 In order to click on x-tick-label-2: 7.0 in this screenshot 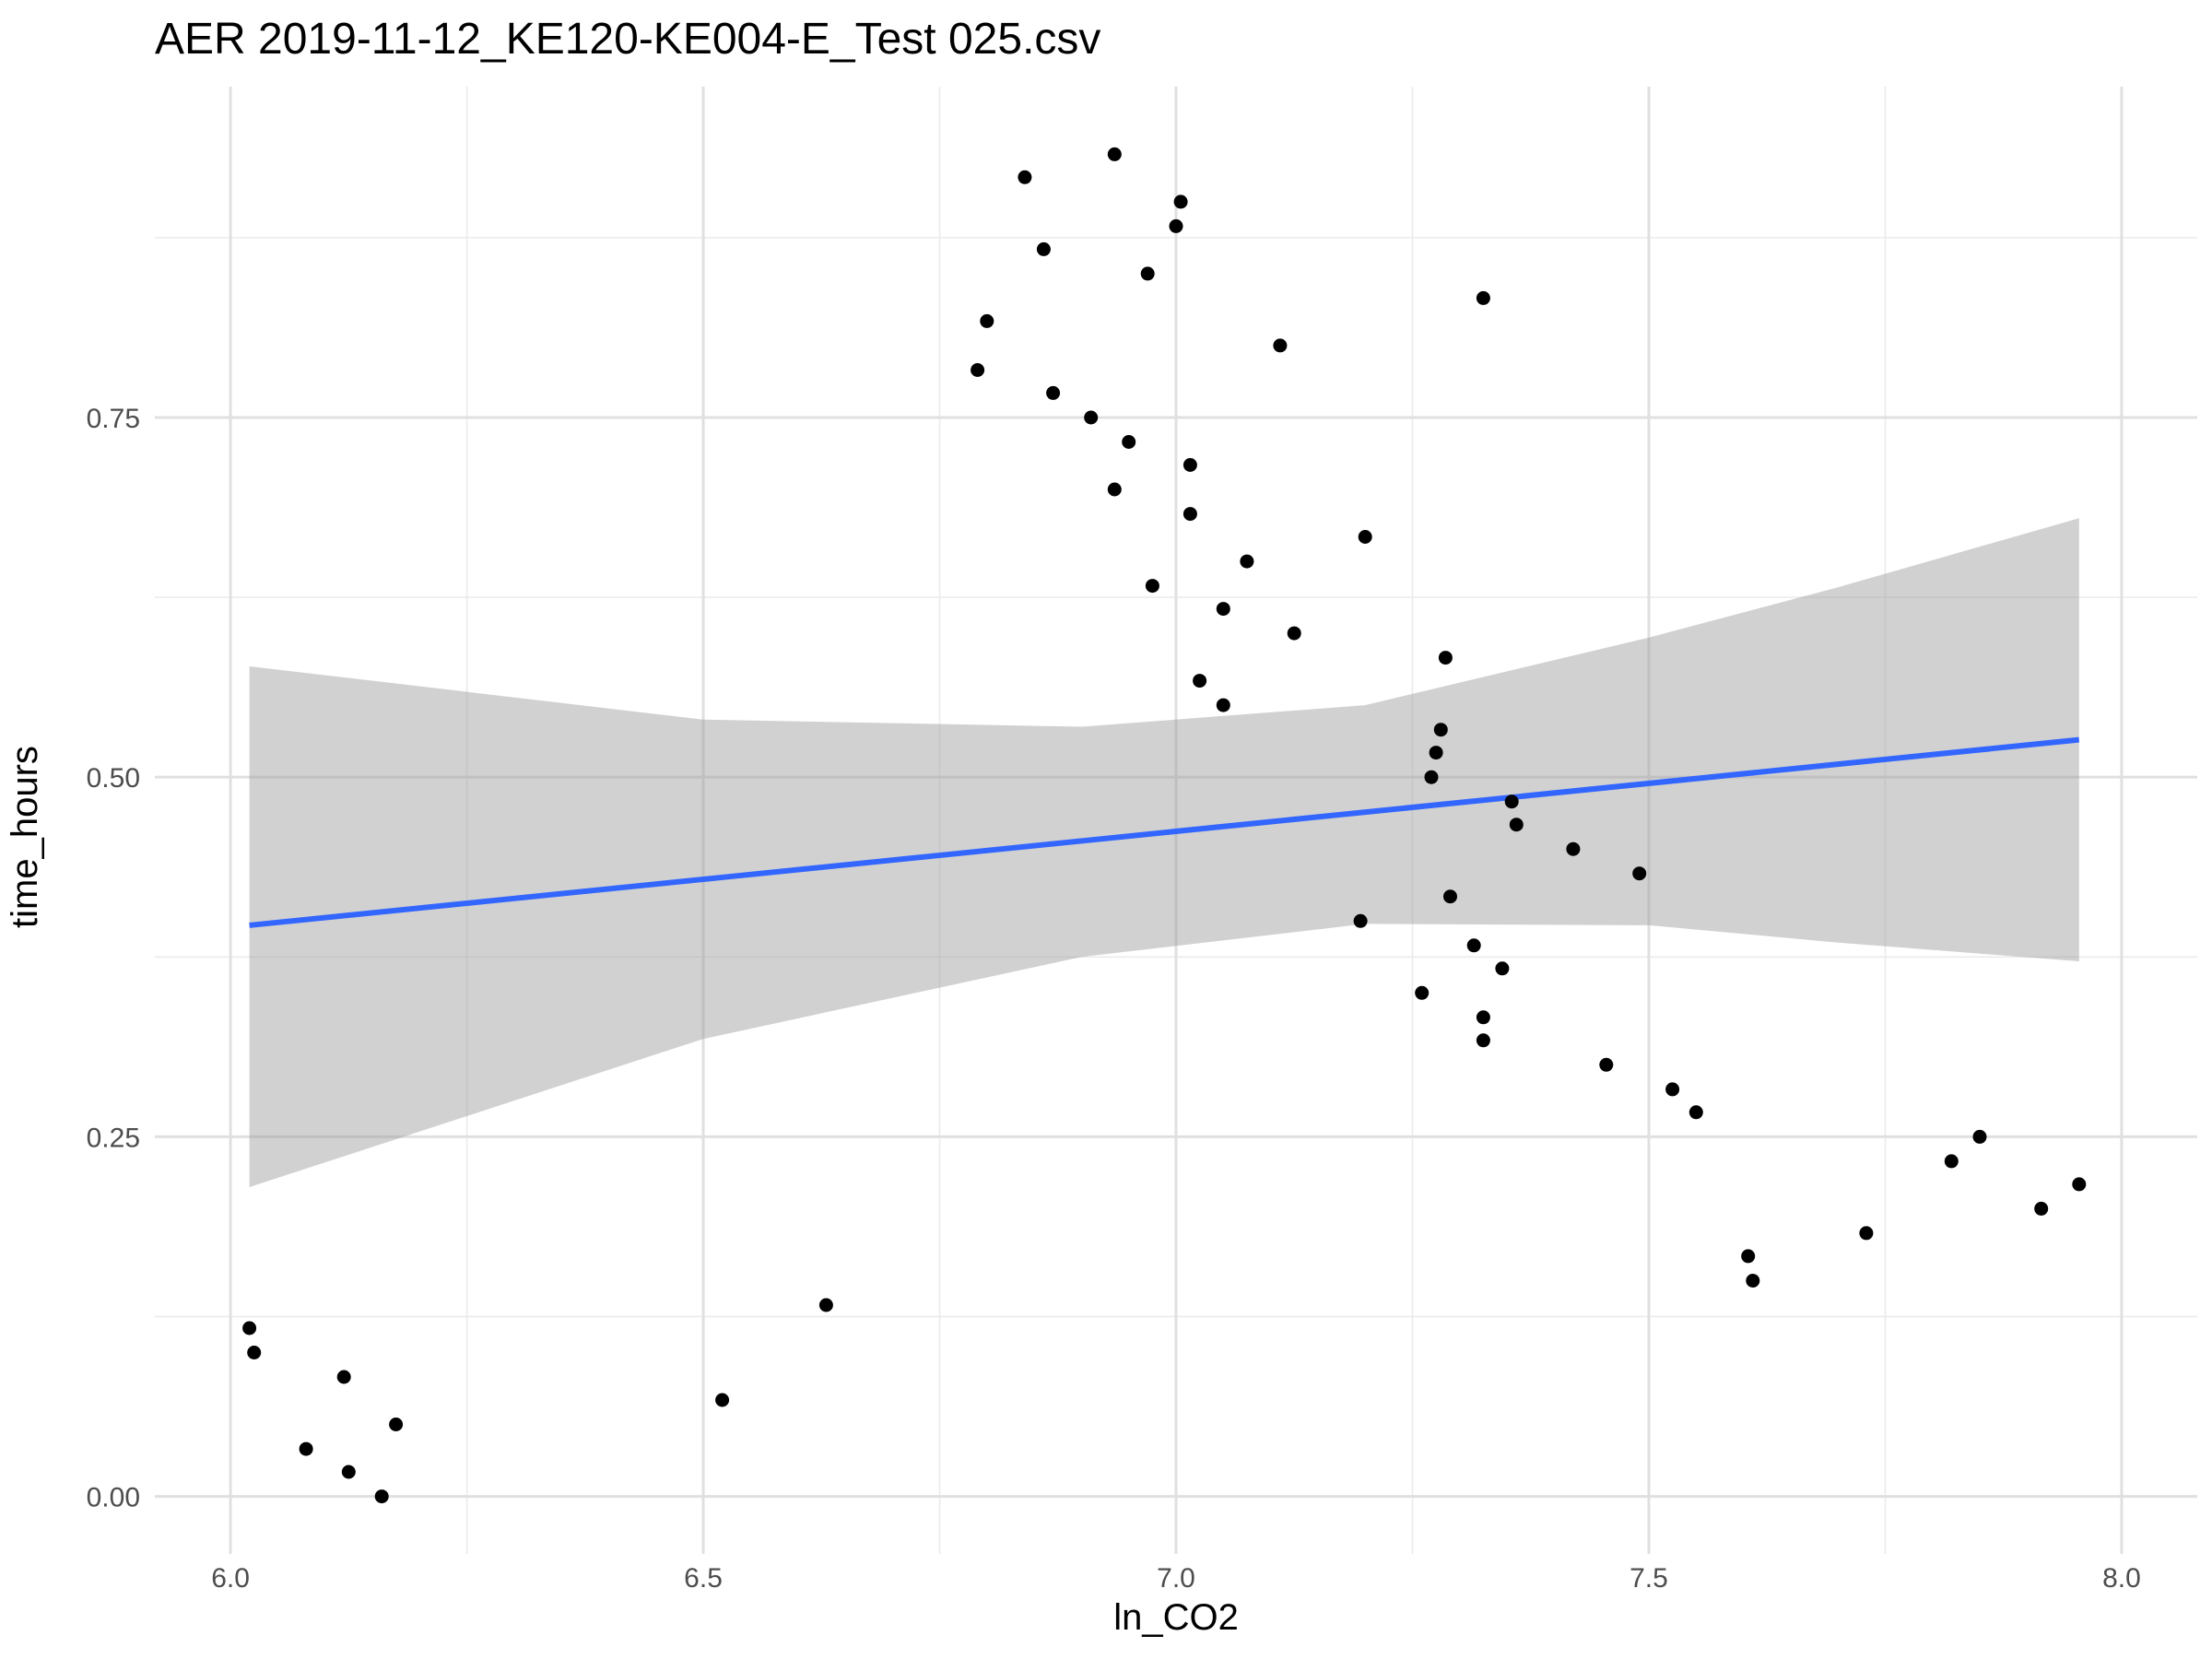, I will do `click(1176, 1578)`.